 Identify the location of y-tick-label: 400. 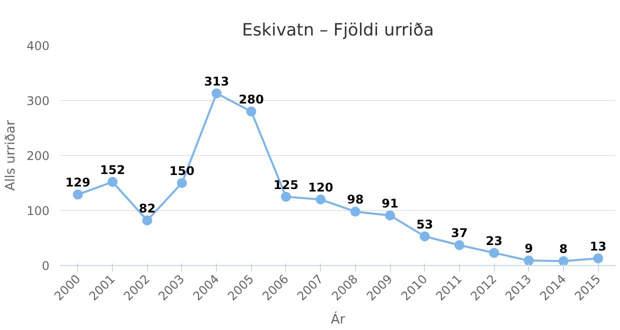
(38, 46).